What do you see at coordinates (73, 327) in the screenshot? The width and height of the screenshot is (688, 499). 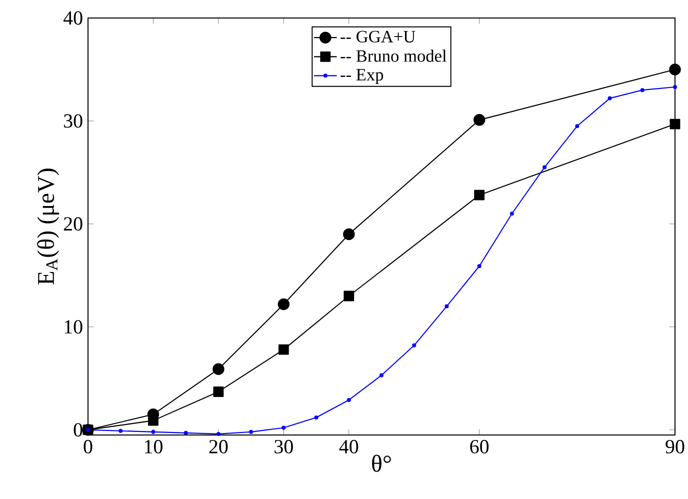 I see `y-tick-label: 10` at bounding box center [73, 327].